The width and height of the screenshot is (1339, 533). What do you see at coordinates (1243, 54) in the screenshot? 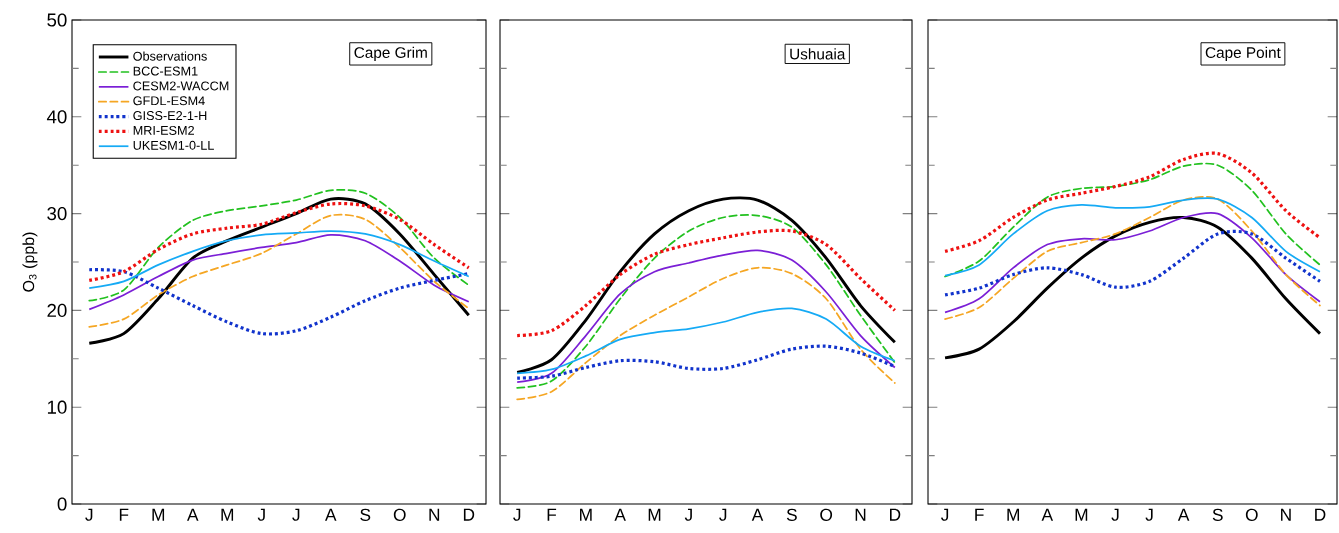
I see `text: Cape Point` at bounding box center [1243, 54].